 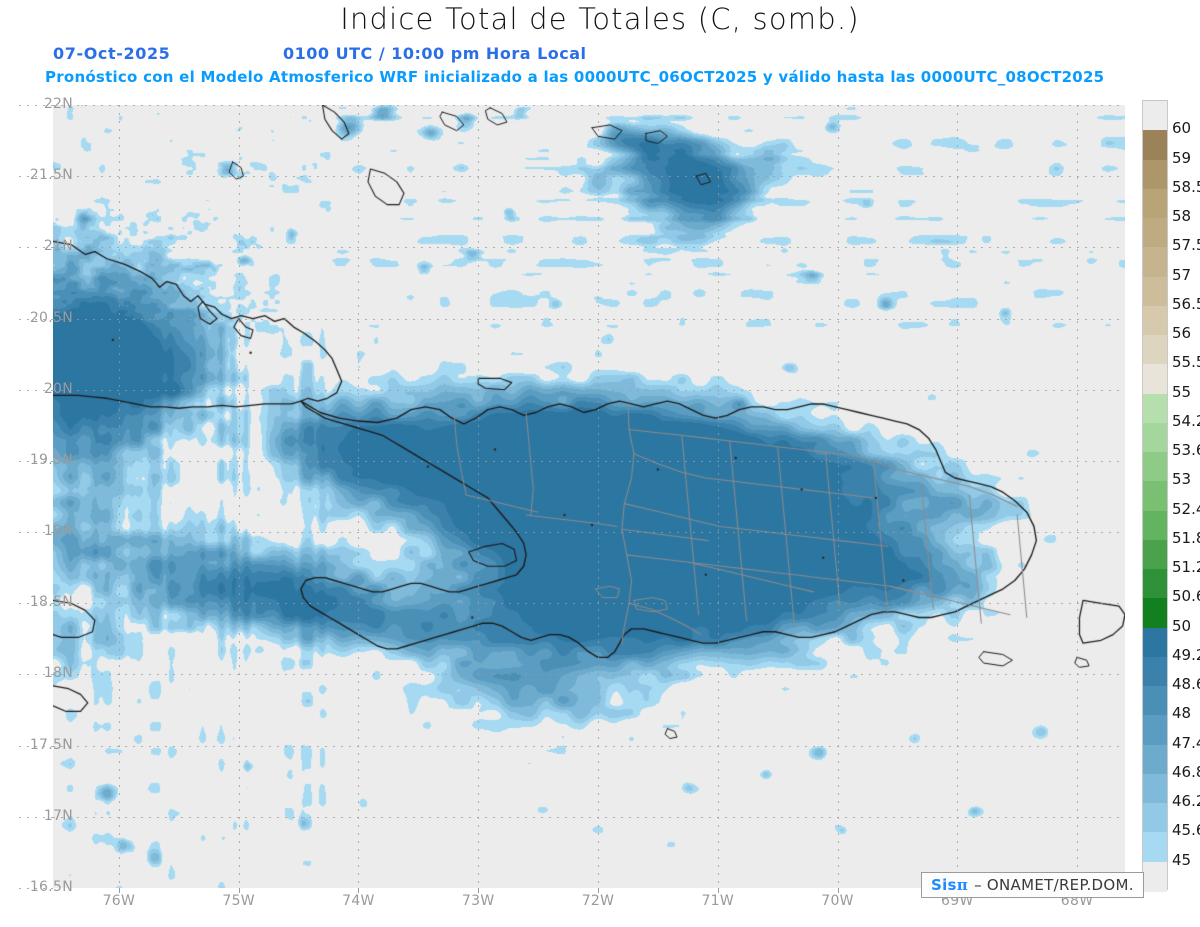 What do you see at coordinates (1182, 274) in the screenshot?
I see `colorbar-tick-label: 57` at bounding box center [1182, 274].